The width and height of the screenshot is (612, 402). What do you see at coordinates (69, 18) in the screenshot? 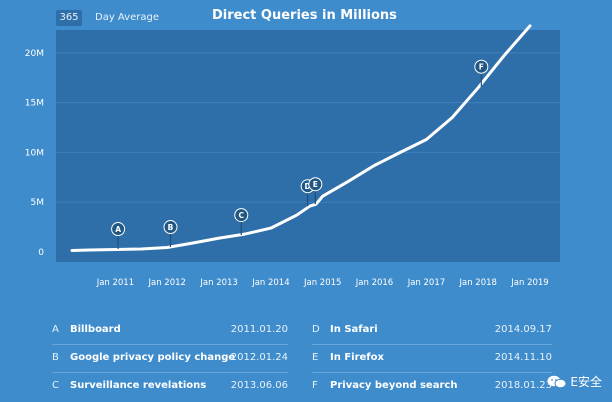
I see `range-button: 365` at bounding box center [69, 18].